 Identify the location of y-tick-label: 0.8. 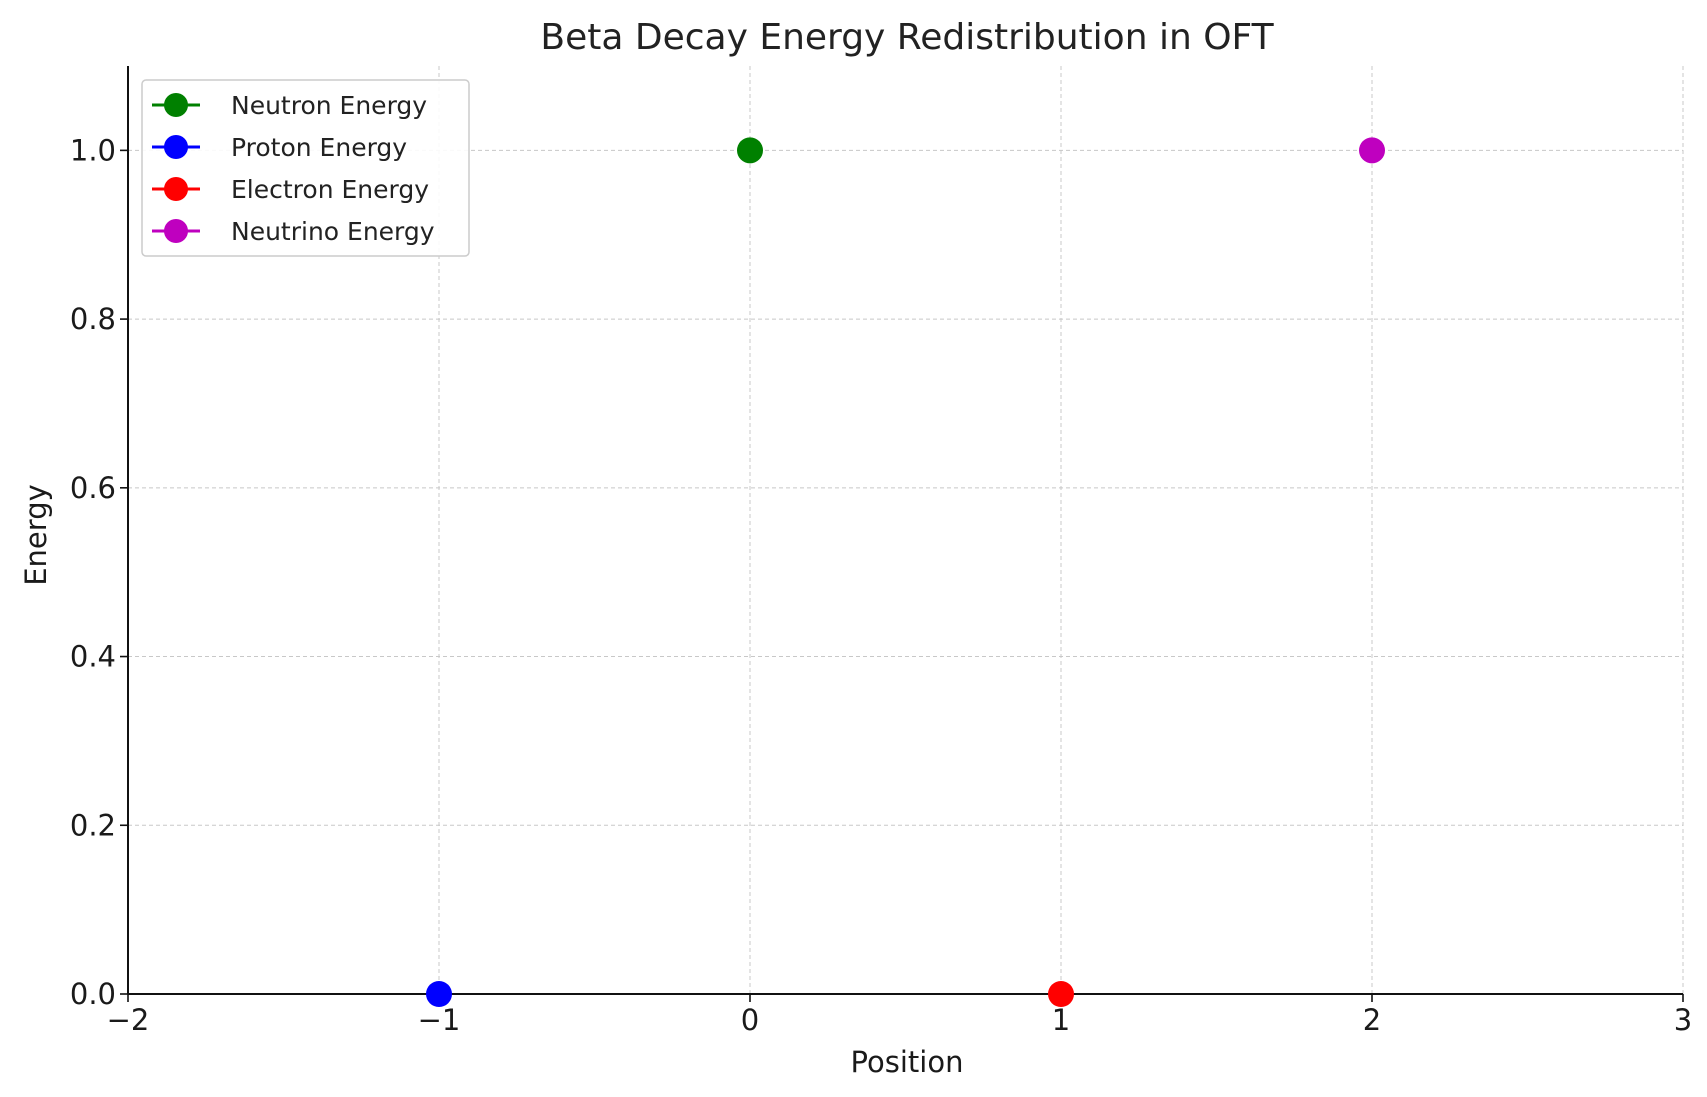
(93, 319).